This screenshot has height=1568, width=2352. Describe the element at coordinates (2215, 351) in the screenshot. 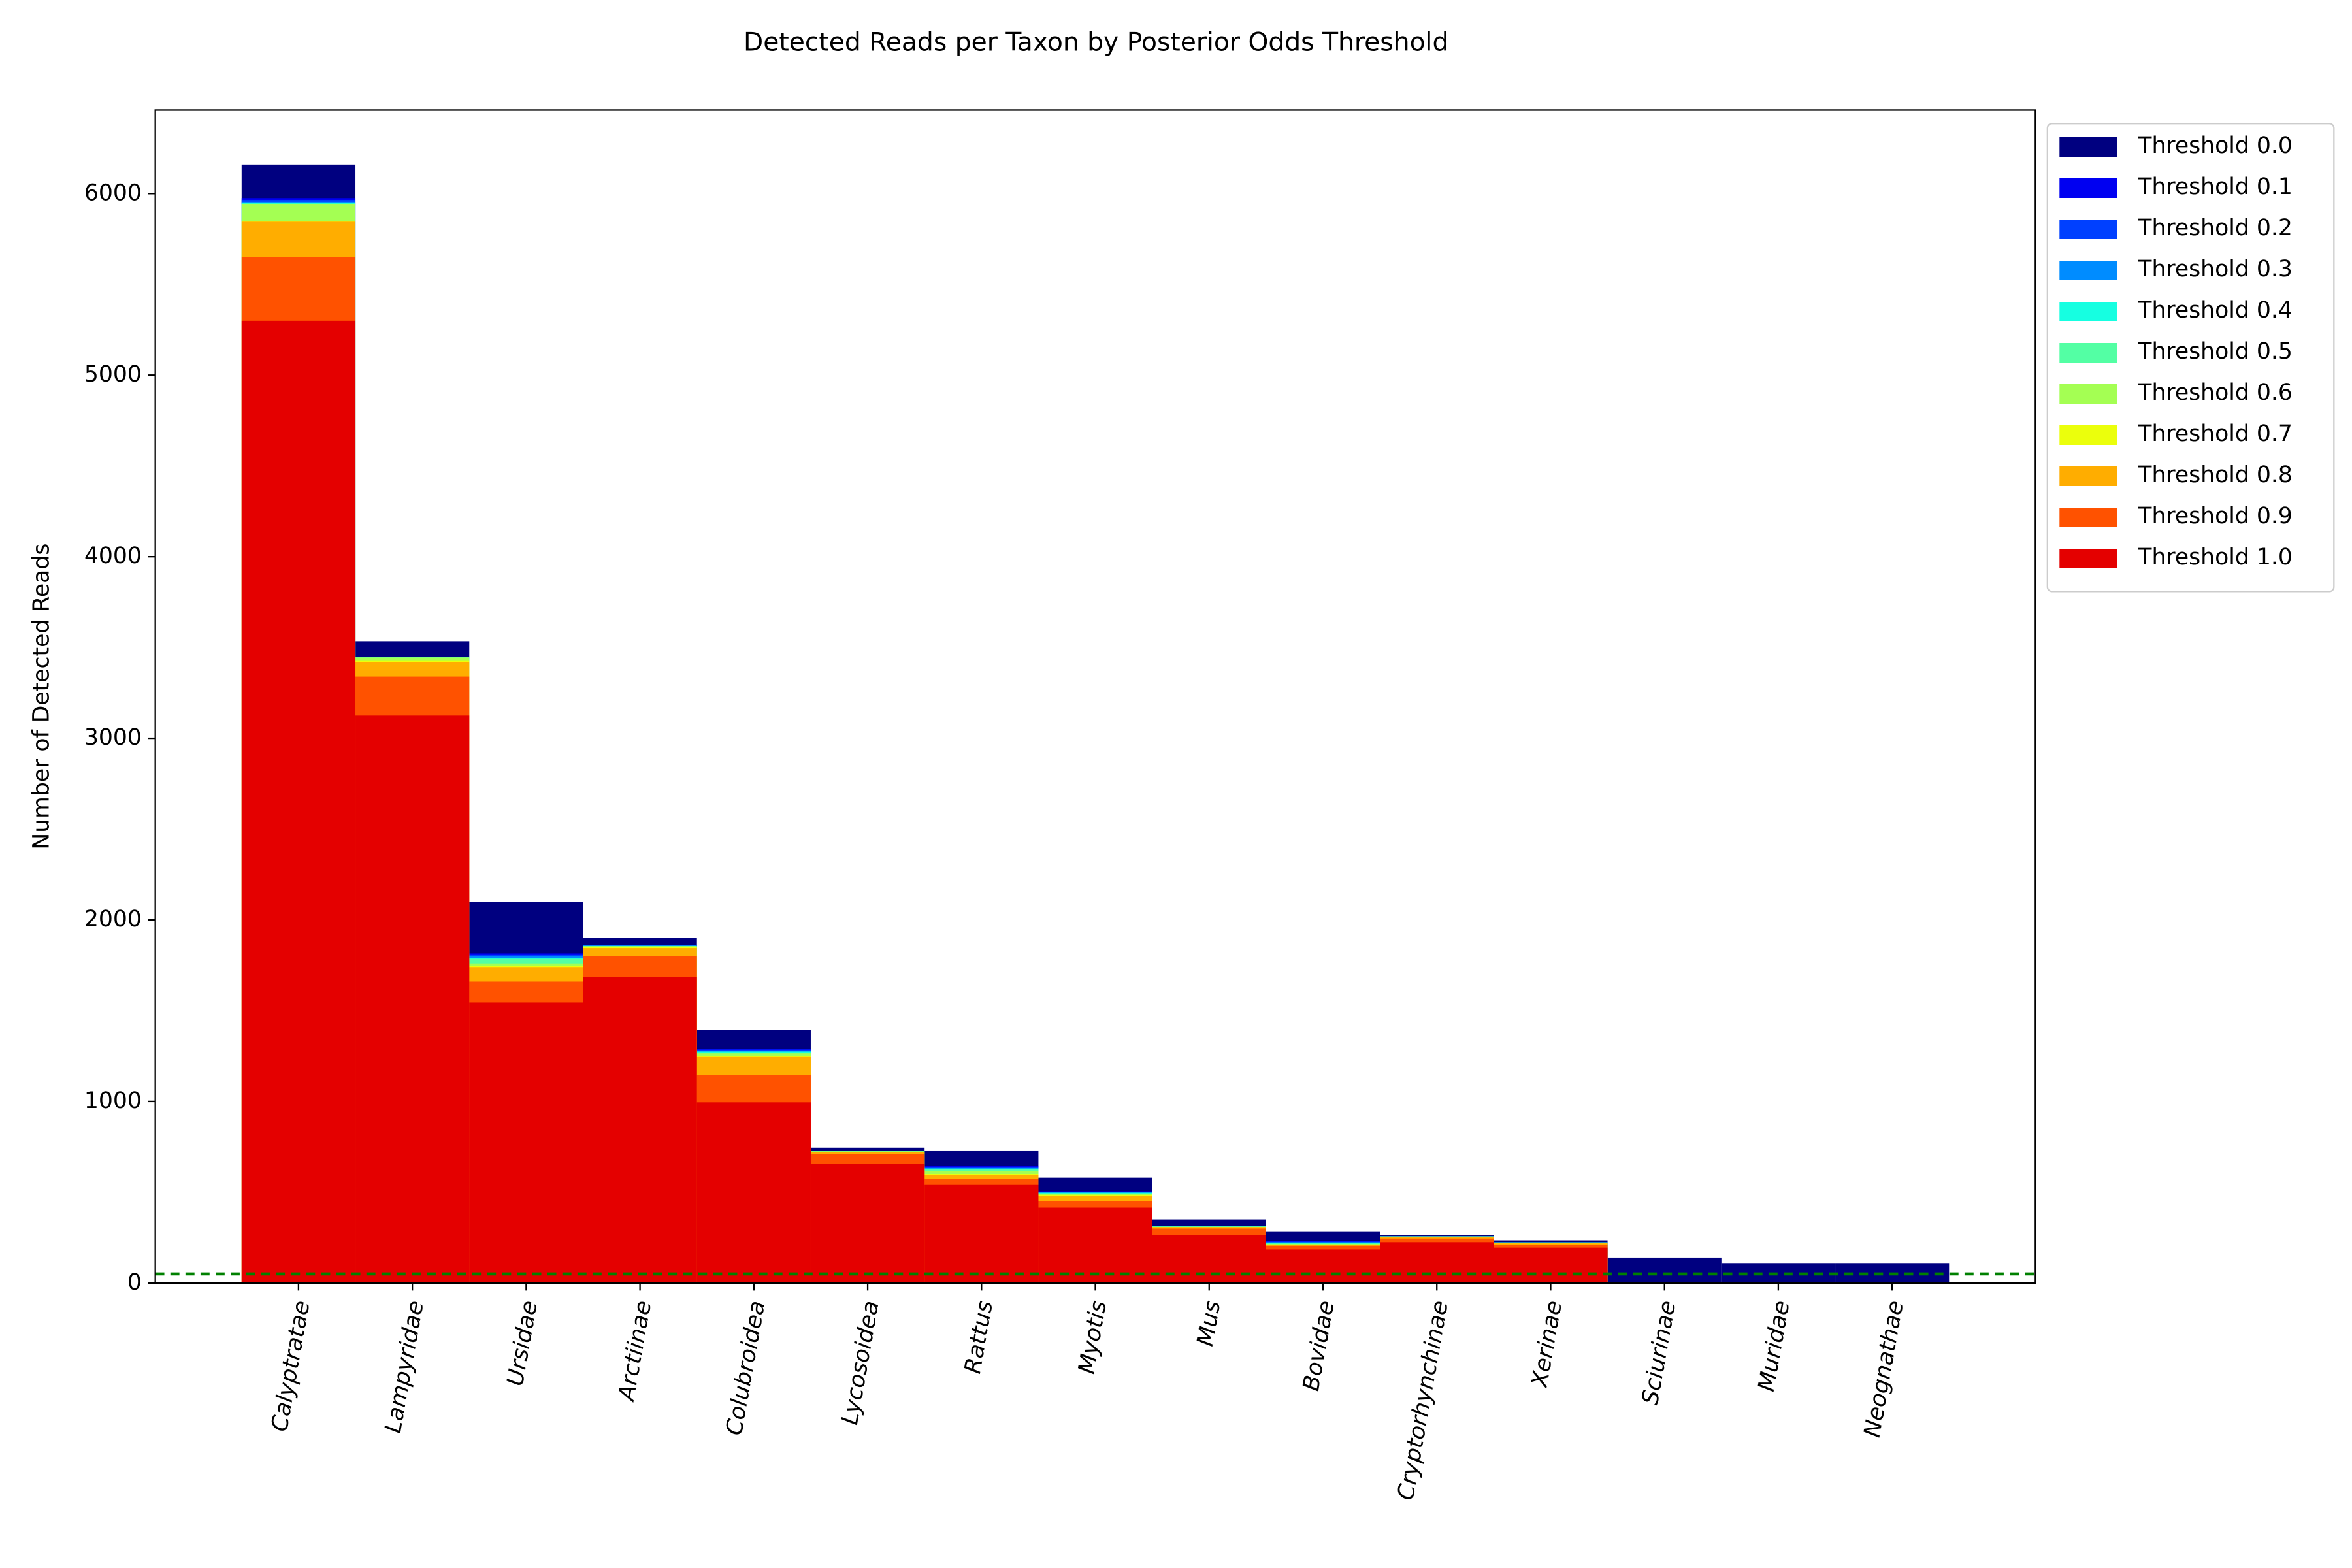

I see `legend-label: Threshold 0.5` at that location.